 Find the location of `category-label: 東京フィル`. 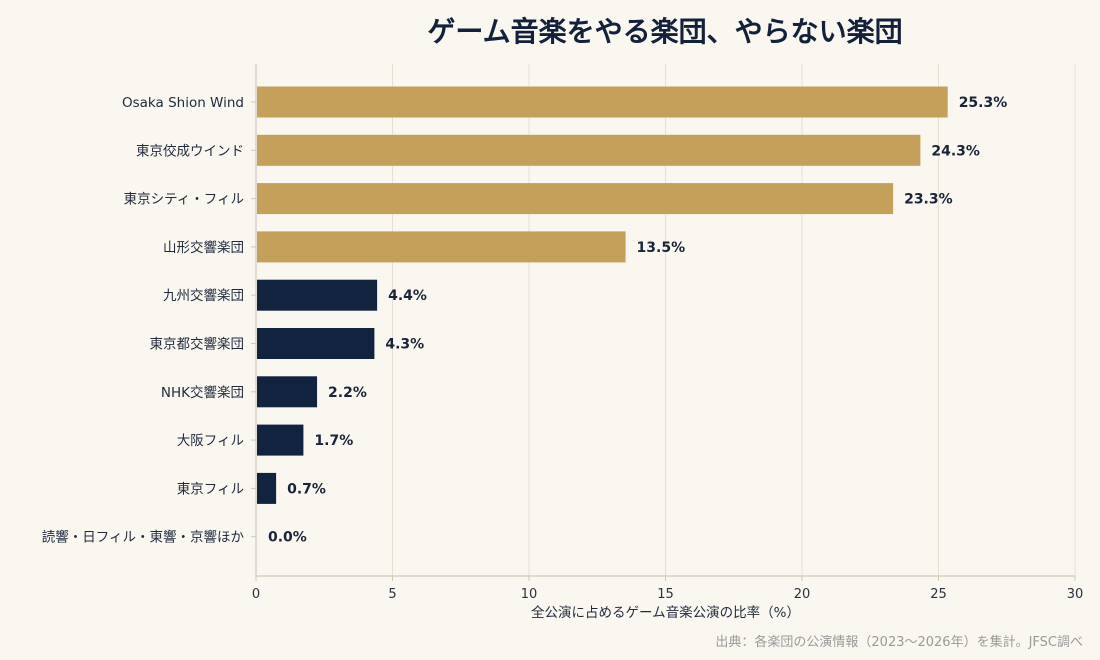

category-label: 東京フィル is located at coordinates (210, 489).